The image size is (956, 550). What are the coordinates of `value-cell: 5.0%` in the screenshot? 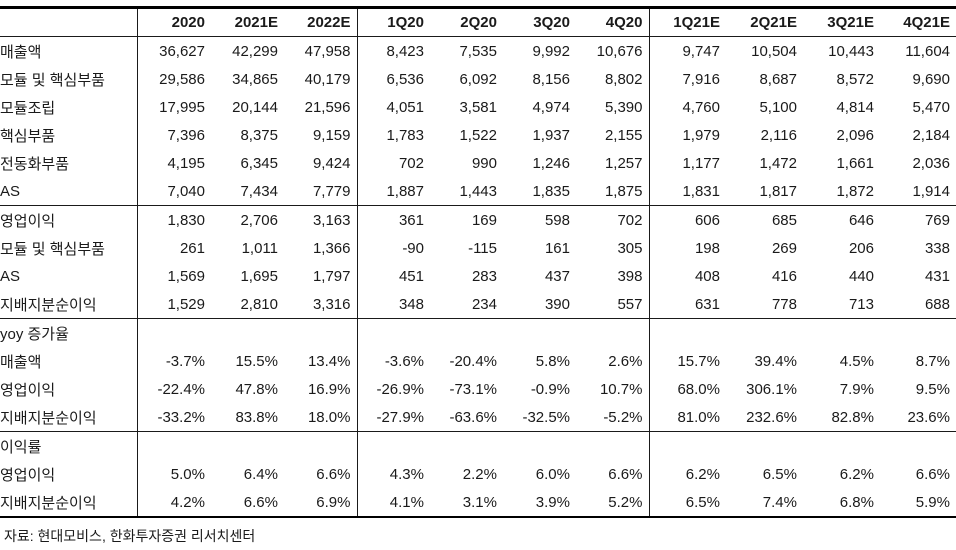 It's located at (173, 474).